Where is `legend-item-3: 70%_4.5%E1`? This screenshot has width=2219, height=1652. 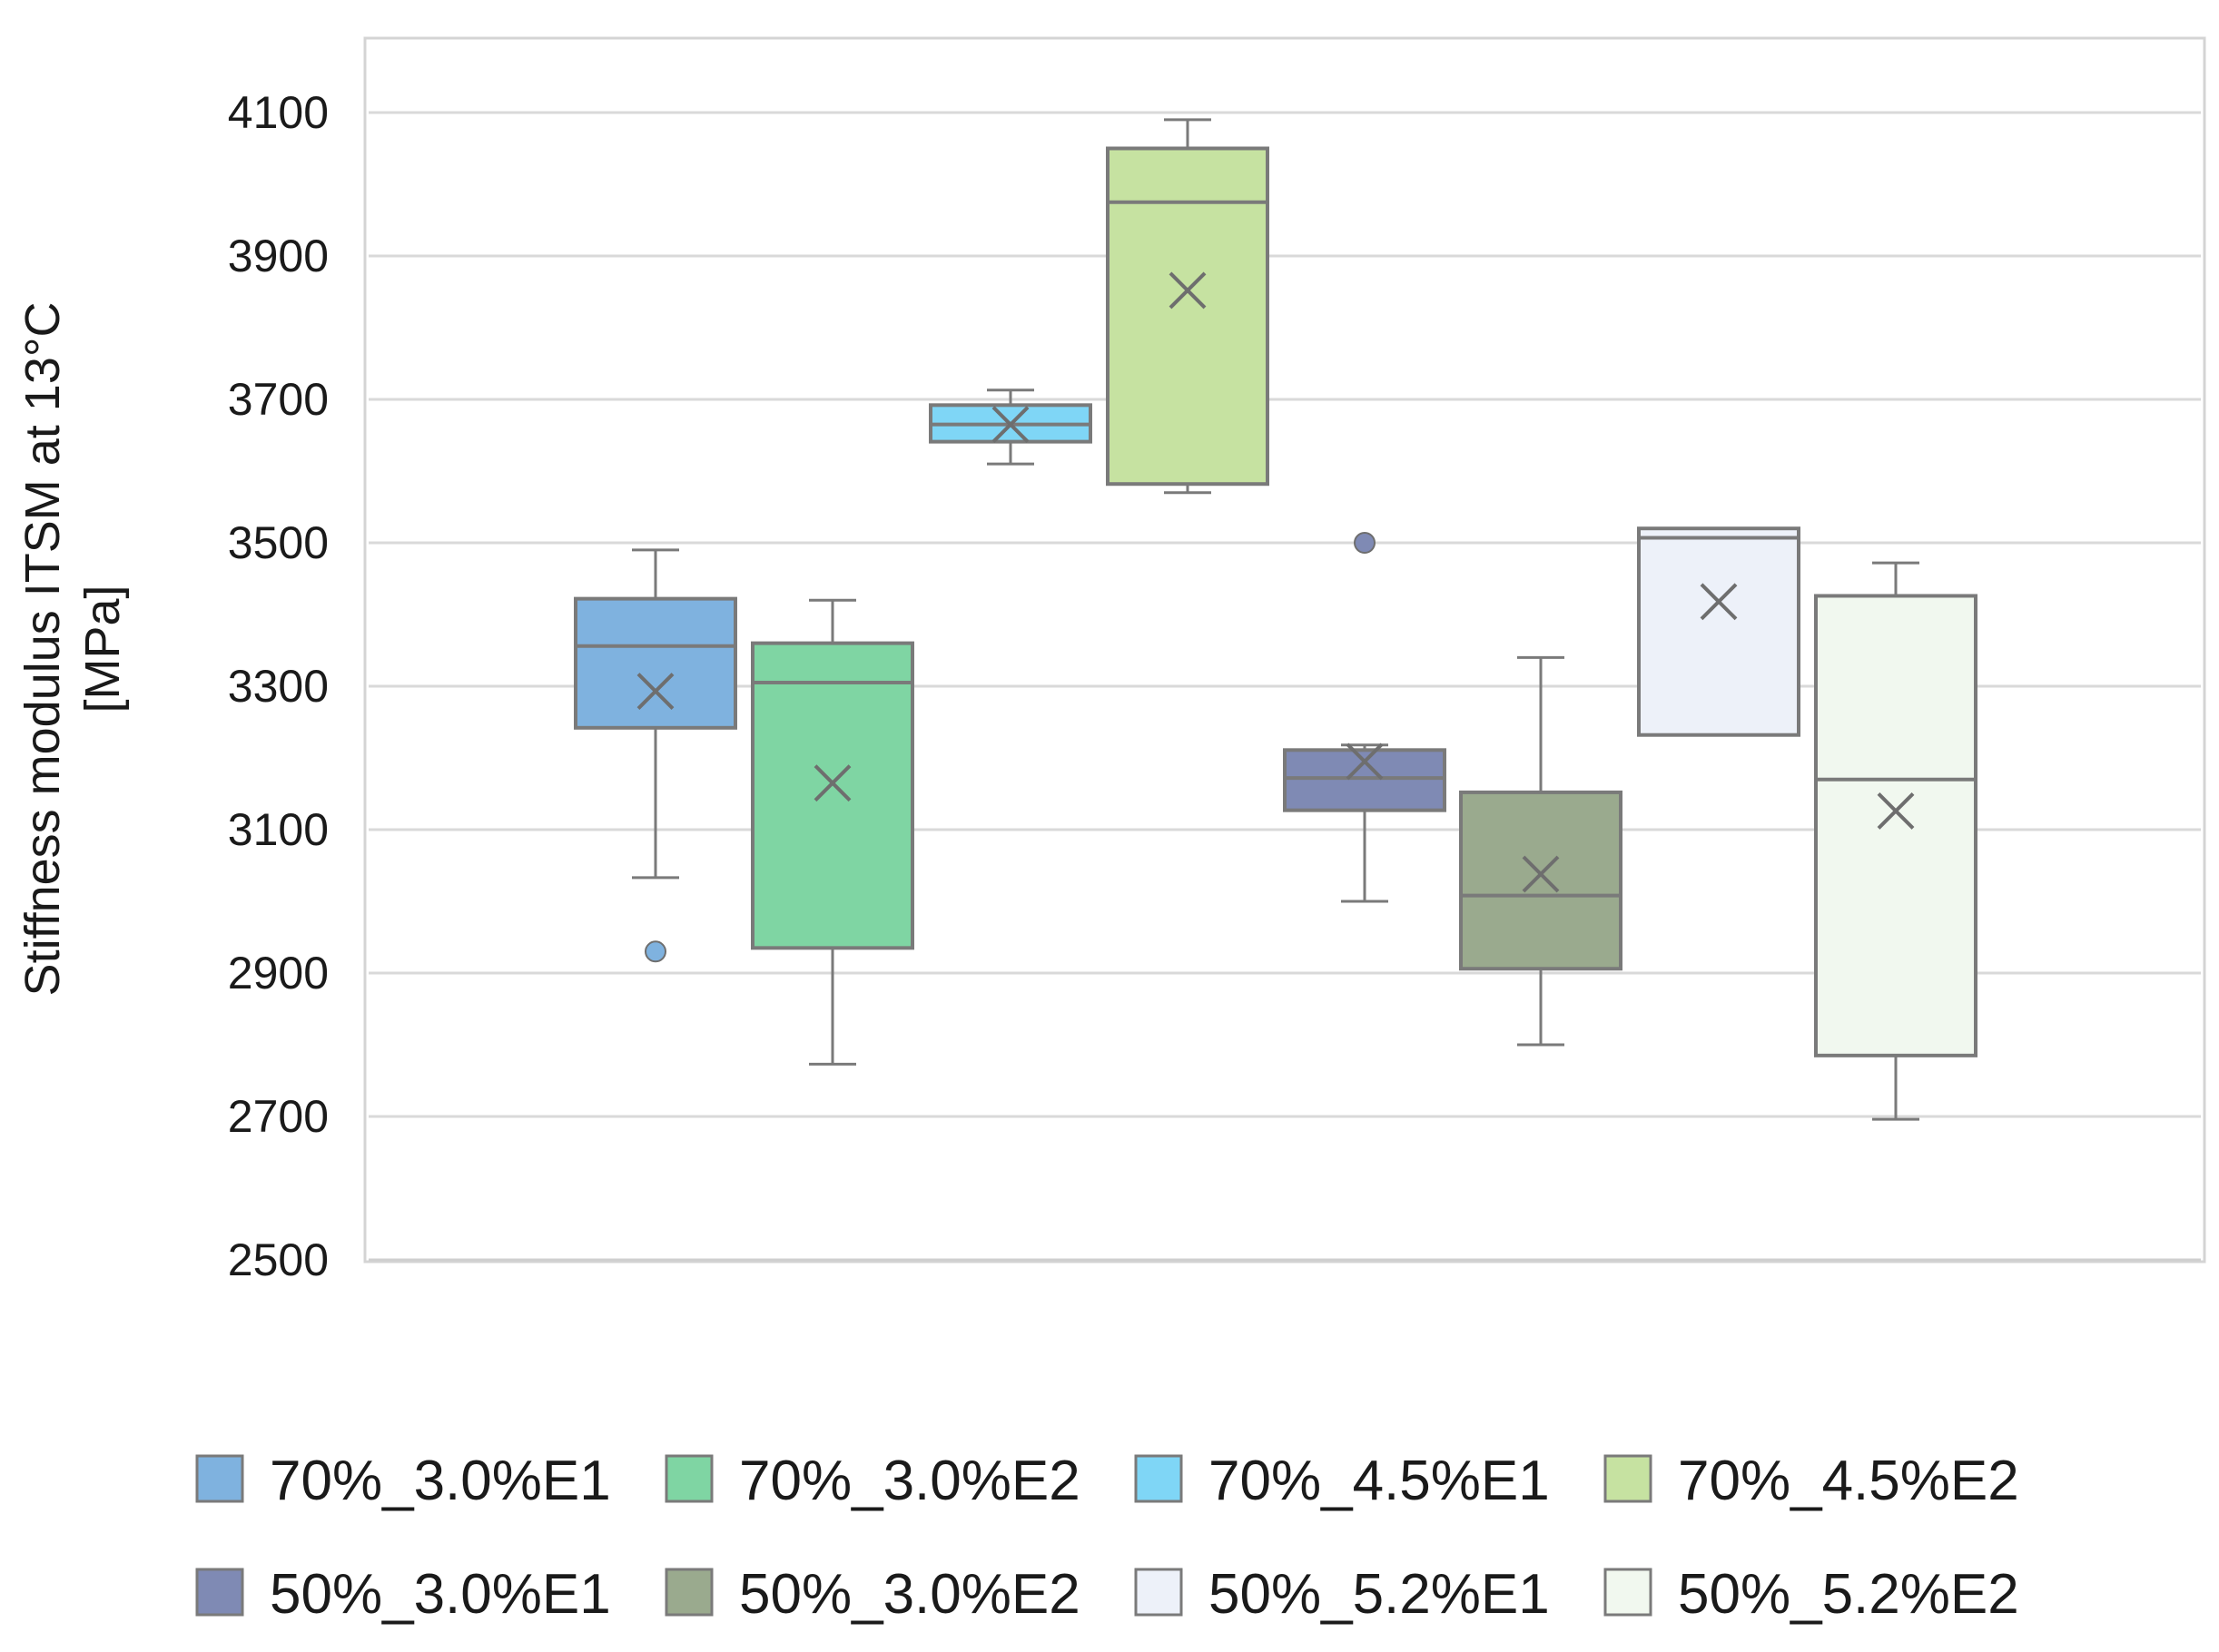
legend-item-3: 70%_4.5%E1 is located at coordinates (1342, 1481).